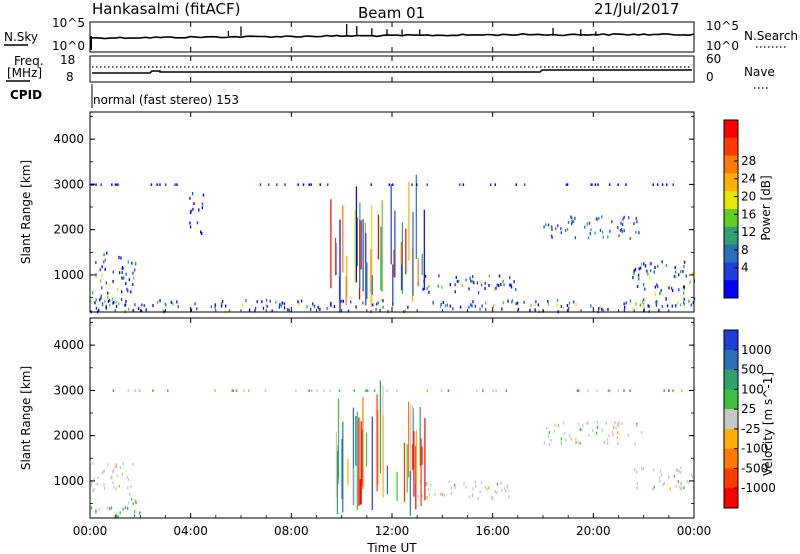 The width and height of the screenshot is (800, 554). What do you see at coordinates (756, 350) in the screenshot?
I see `colorbar-tick-label: 1000` at bounding box center [756, 350].